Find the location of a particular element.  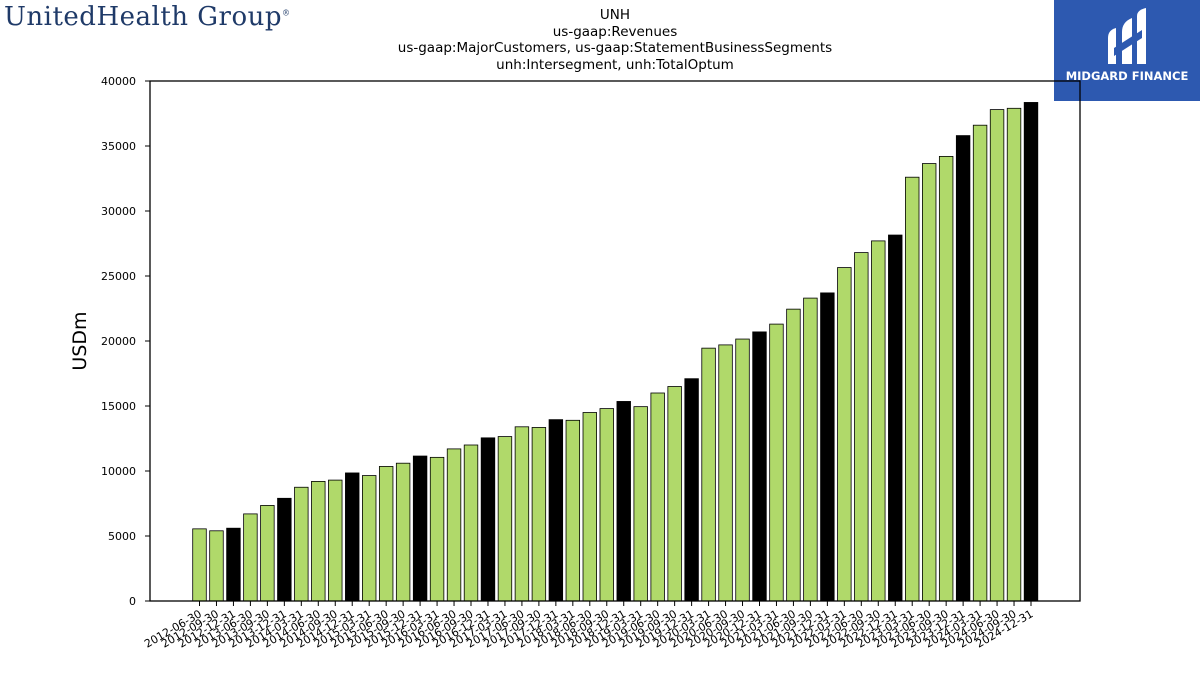

y-tick-label: 0 is located at coordinates (132, 601).